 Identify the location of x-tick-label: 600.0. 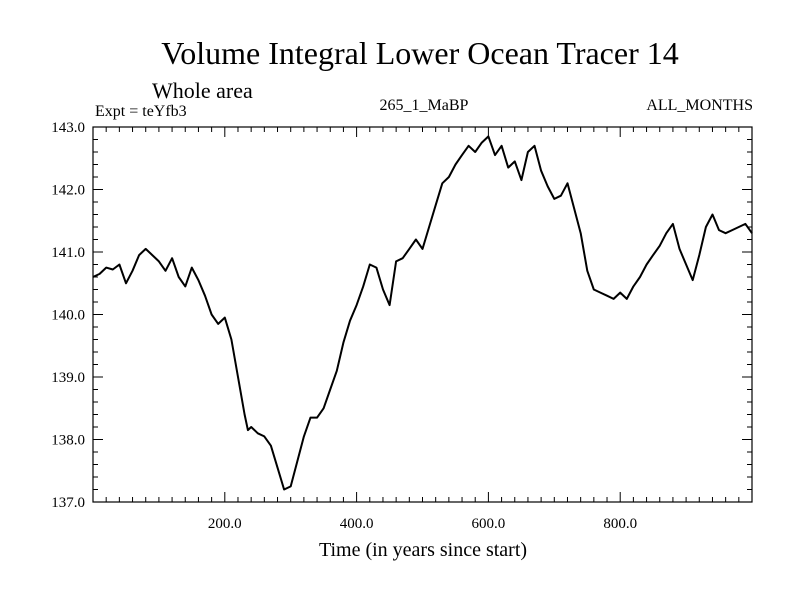
(489, 524).